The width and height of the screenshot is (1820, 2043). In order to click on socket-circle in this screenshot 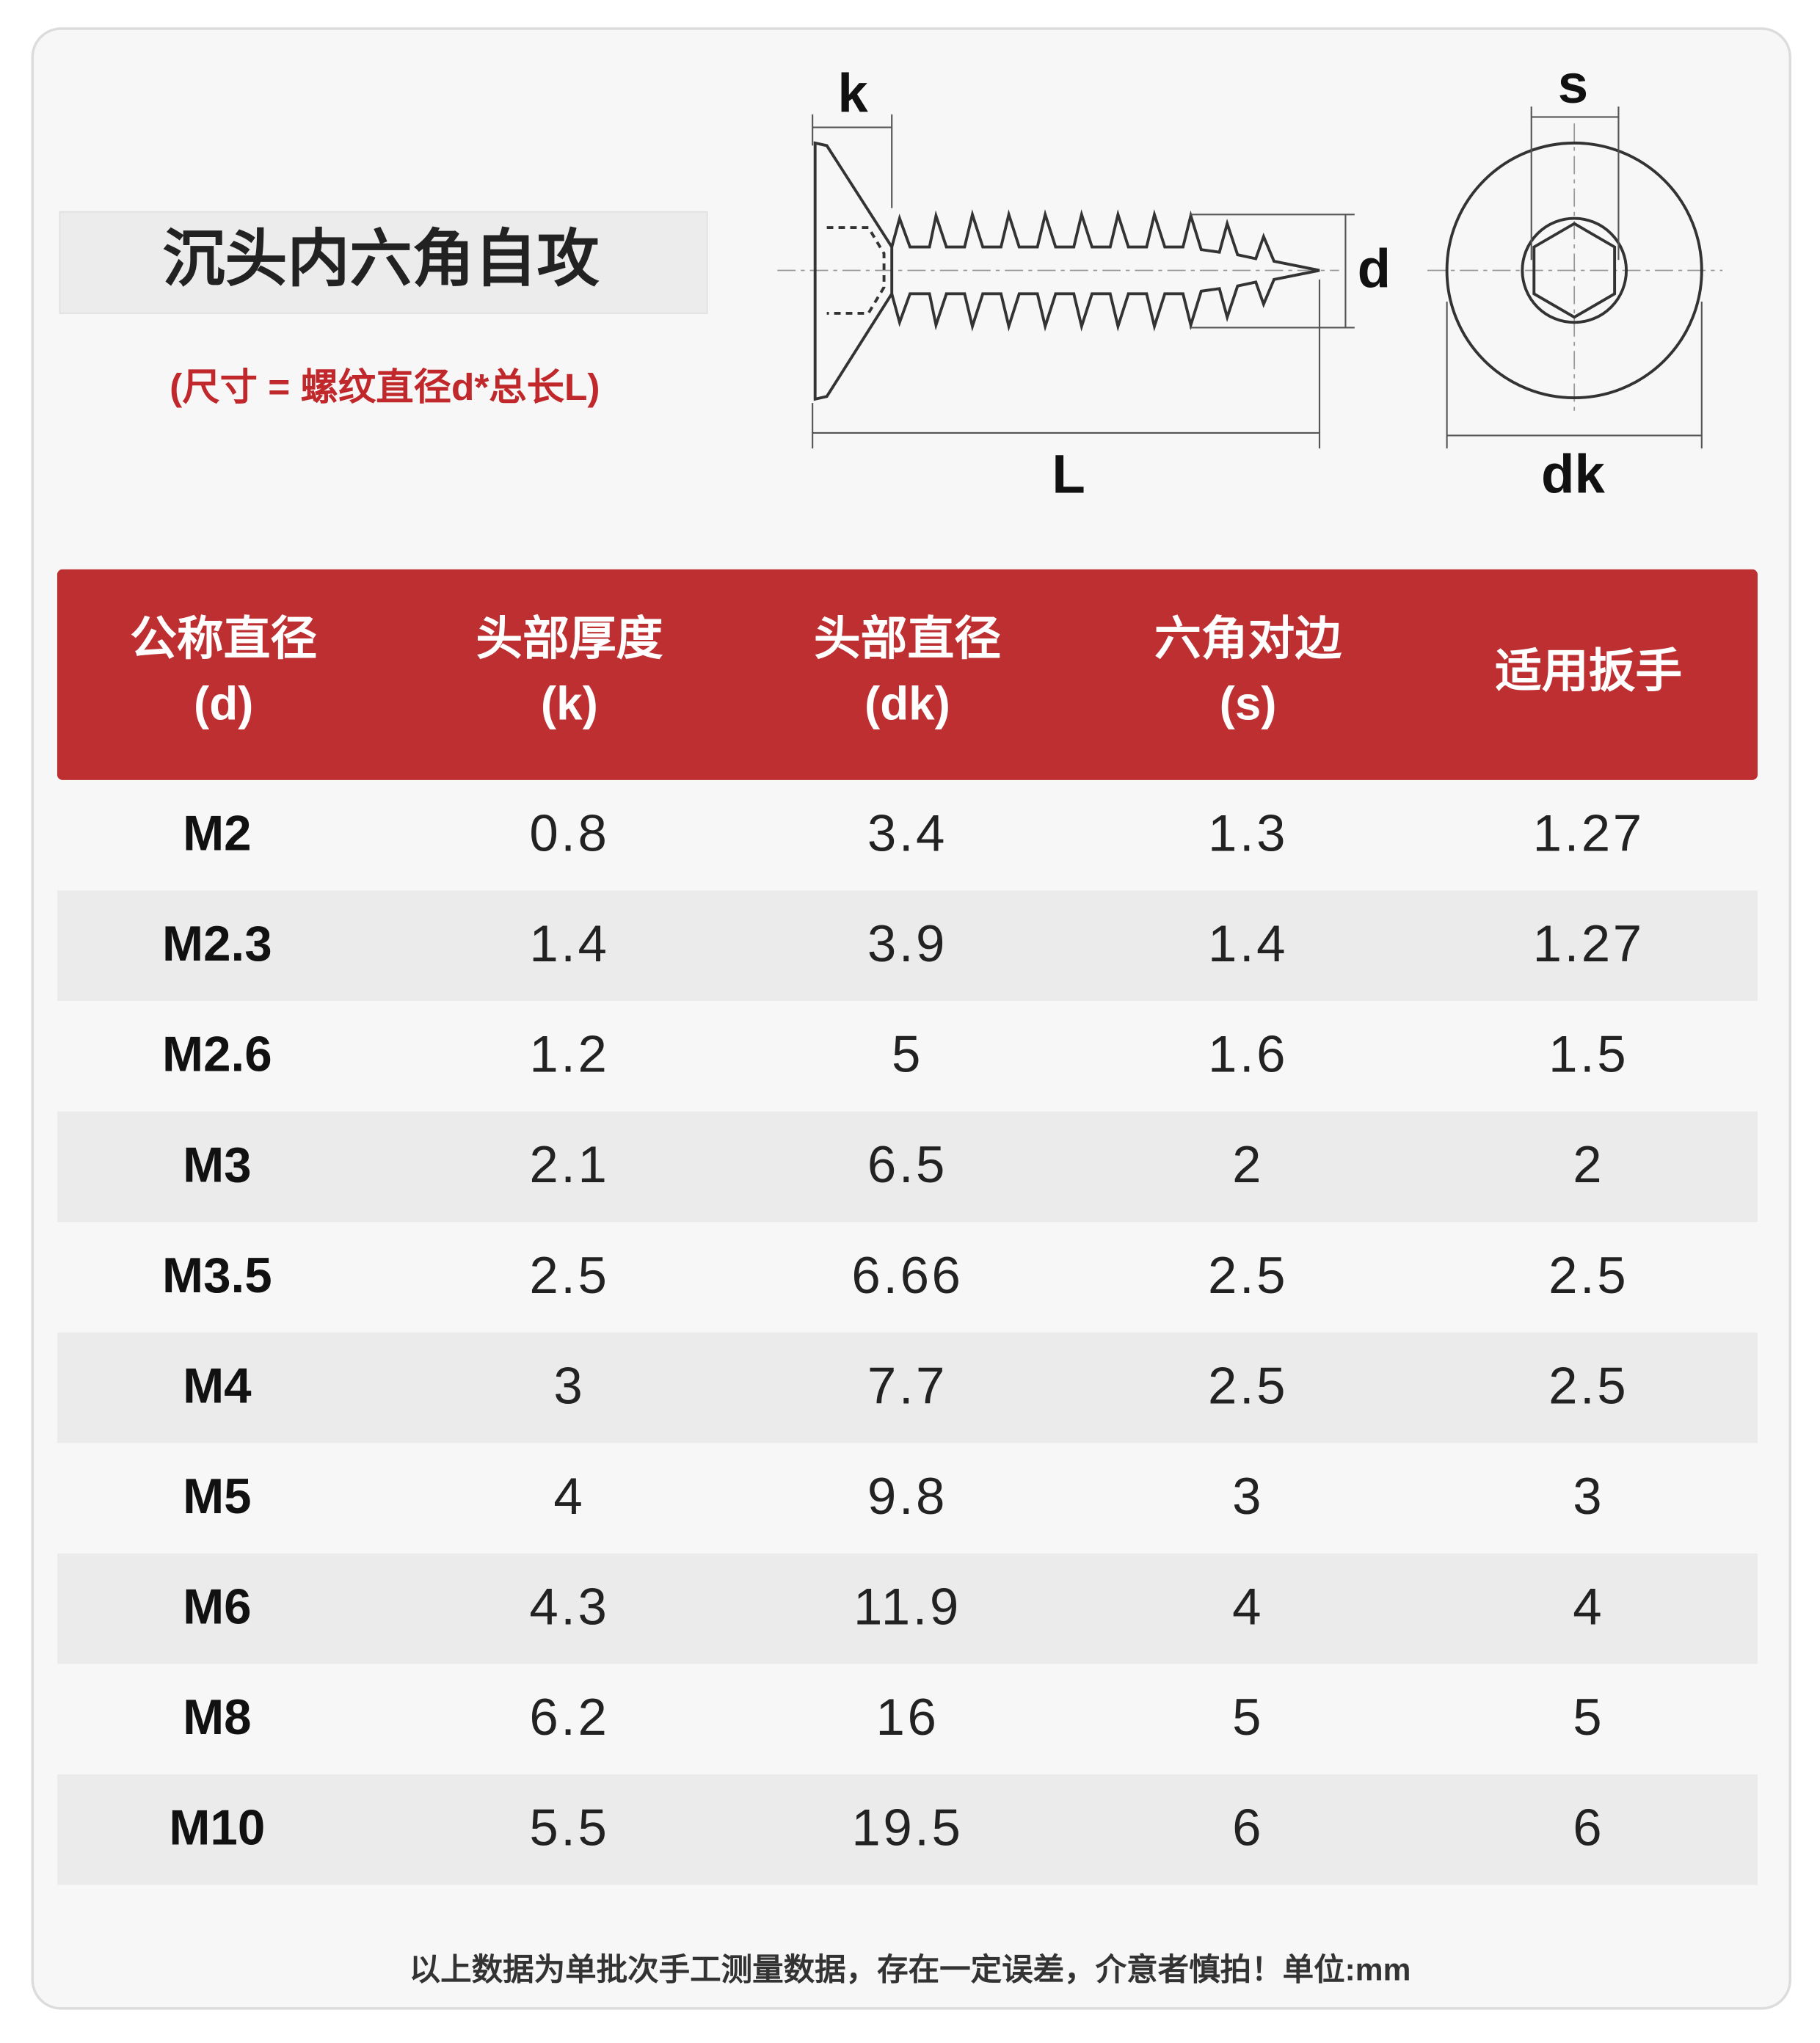, I will do `click(1574, 270)`.